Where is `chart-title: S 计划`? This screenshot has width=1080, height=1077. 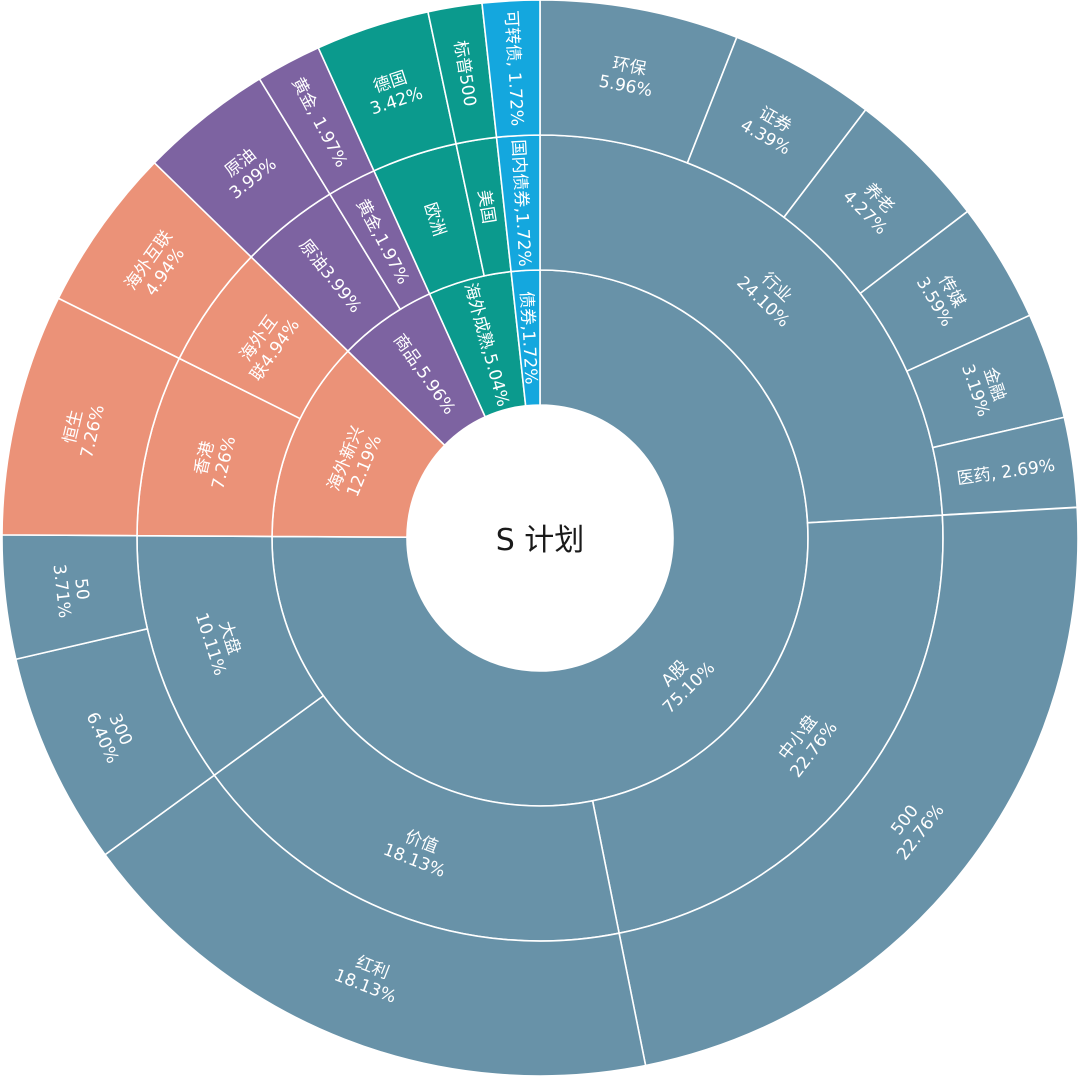
chart-title: S 计划 is located at coordinates (540, 540).